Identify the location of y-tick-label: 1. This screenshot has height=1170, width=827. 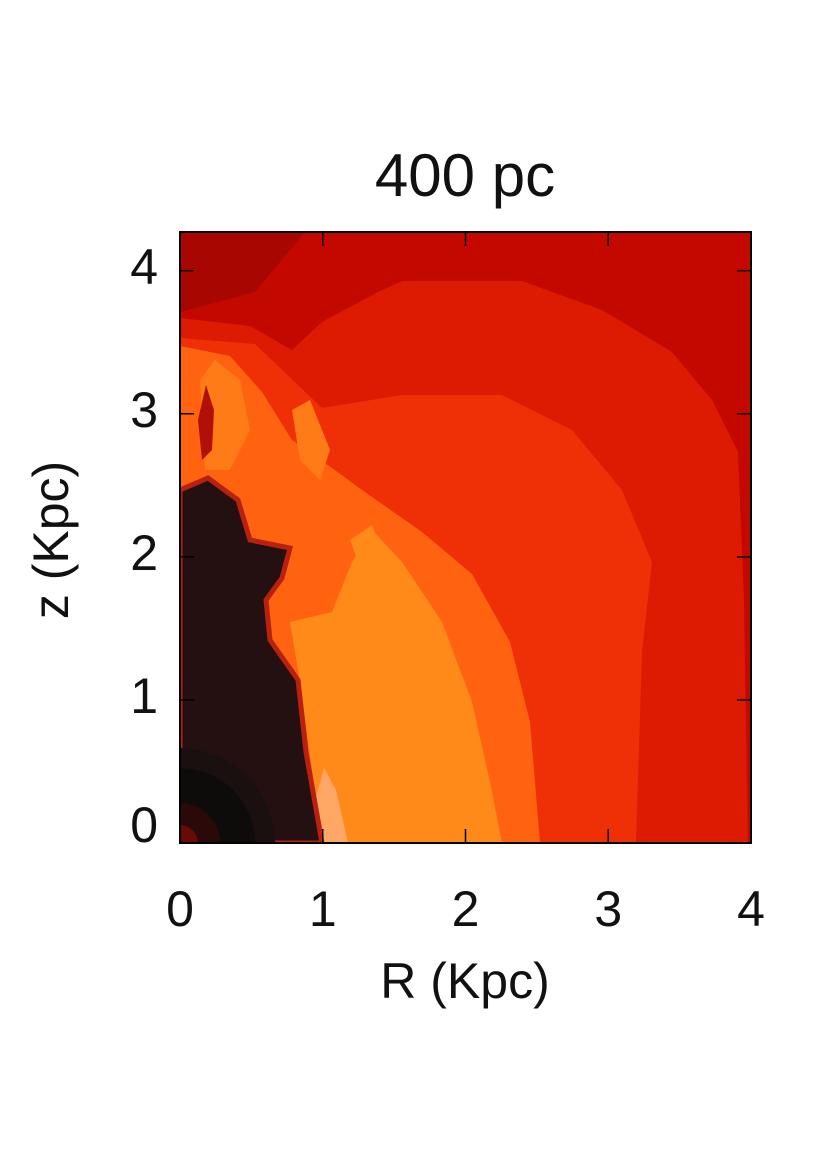
(144, 696).